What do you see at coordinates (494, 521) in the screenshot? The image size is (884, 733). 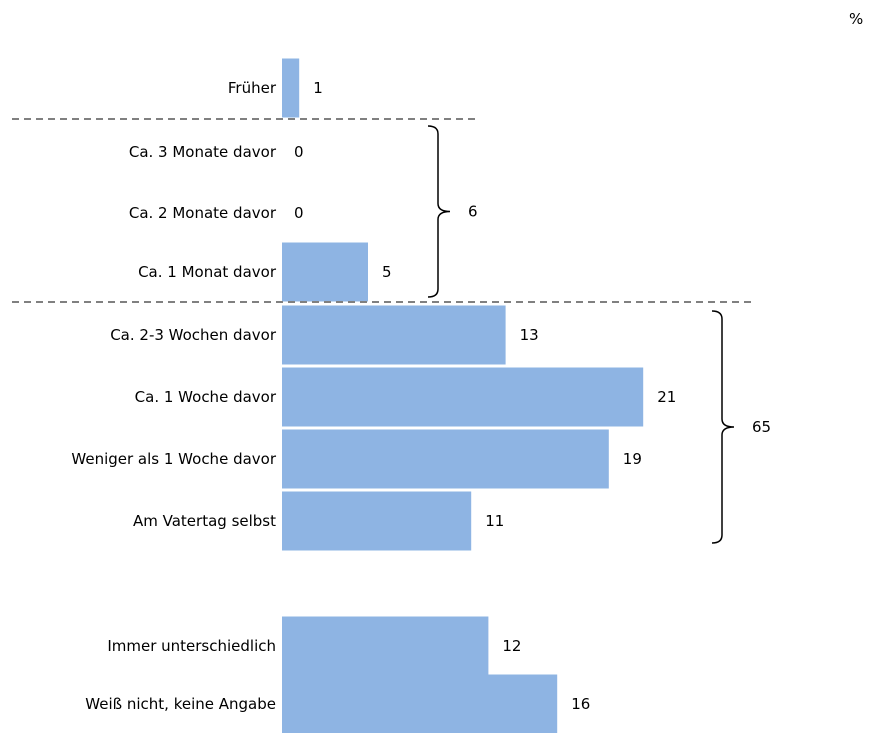 I see `value-label: 11` at bounding box center [494, 521].